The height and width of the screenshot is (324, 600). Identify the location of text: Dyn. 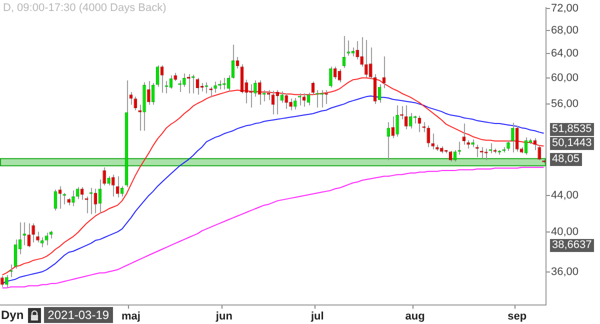
(12, 315).